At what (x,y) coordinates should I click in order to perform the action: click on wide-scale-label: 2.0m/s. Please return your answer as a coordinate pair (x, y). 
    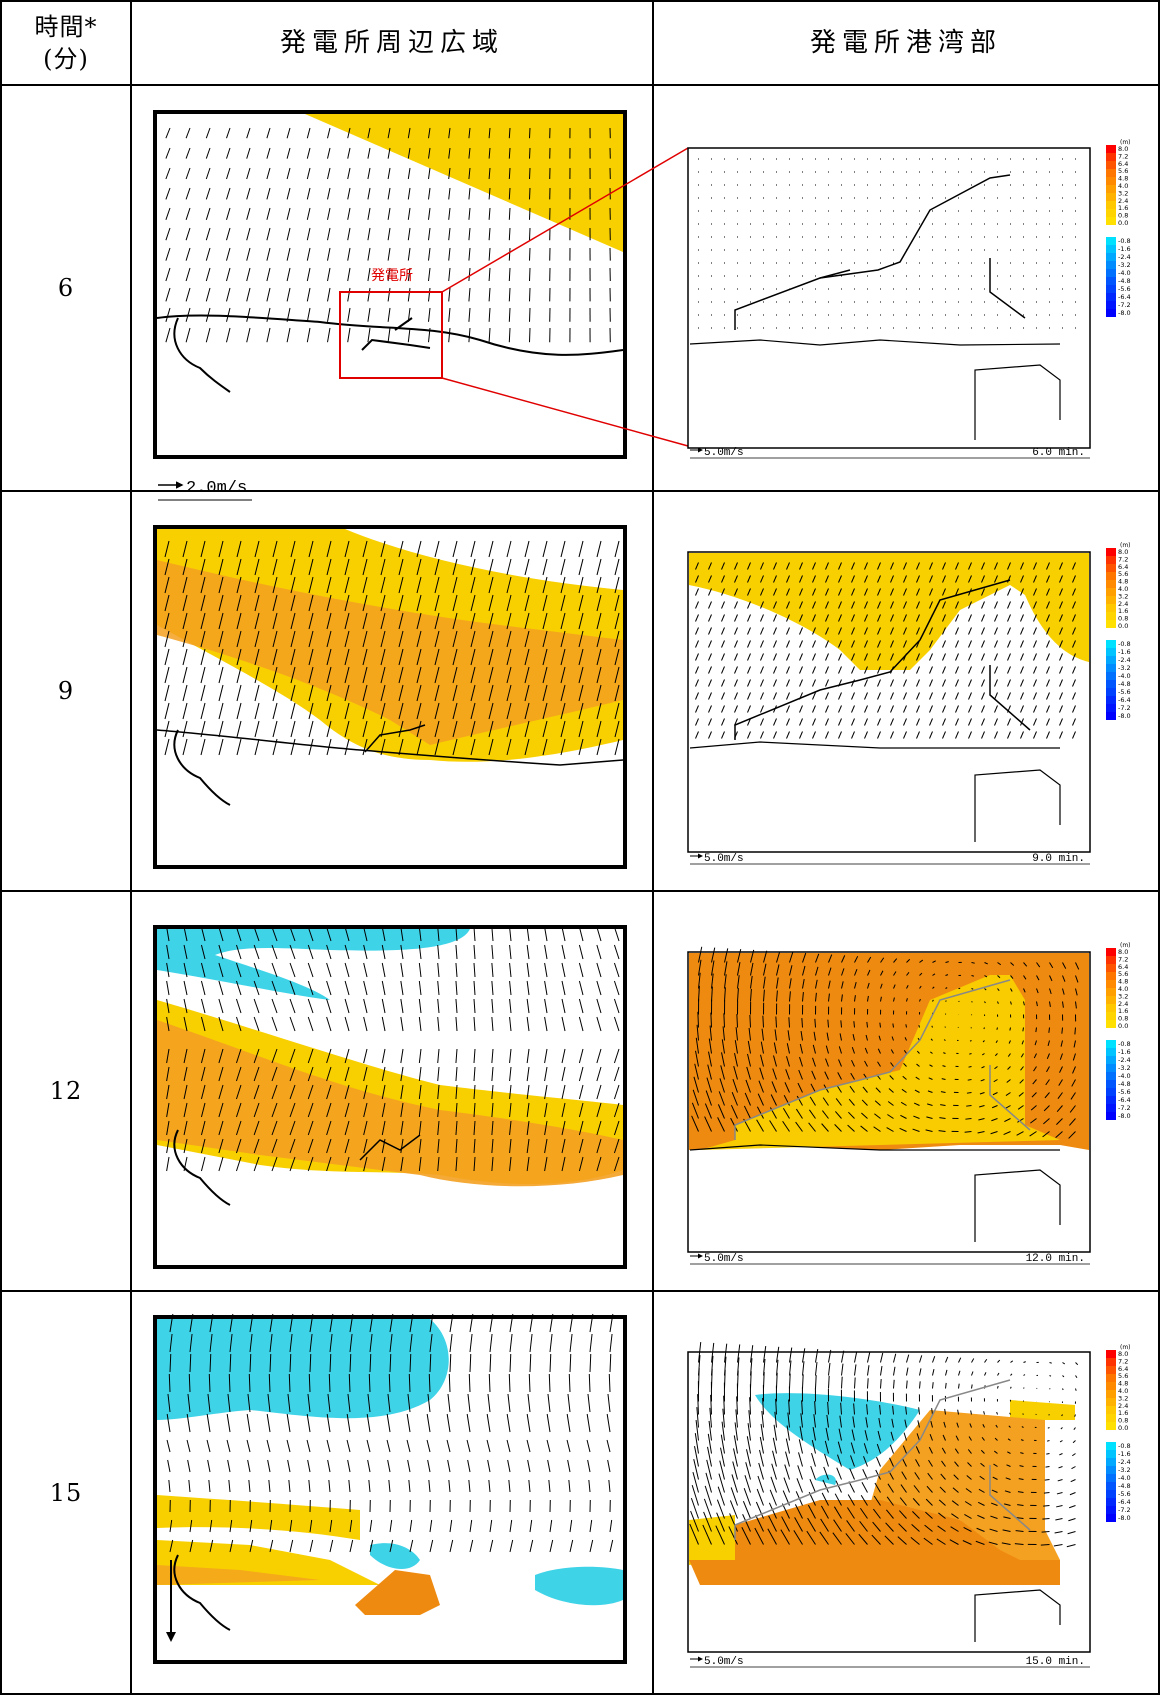
    Looking at the image, I should click on (216, 488).